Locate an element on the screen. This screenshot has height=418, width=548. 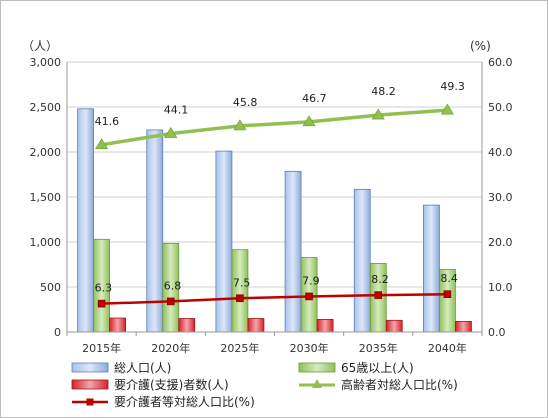
data-label: 8.4 is located at coordinates (449, 278).